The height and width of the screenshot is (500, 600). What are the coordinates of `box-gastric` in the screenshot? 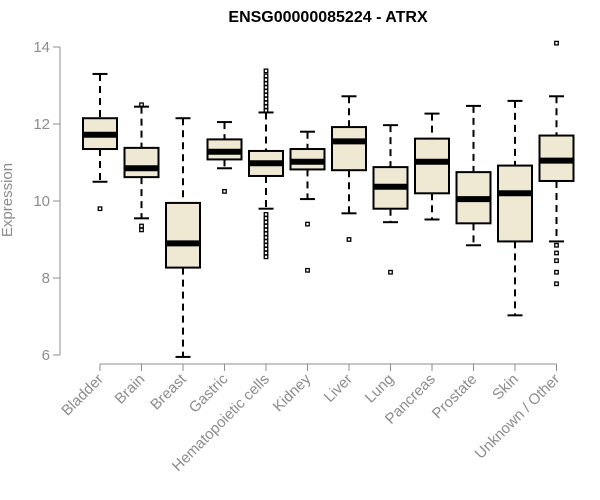 It's located at (224, 157).